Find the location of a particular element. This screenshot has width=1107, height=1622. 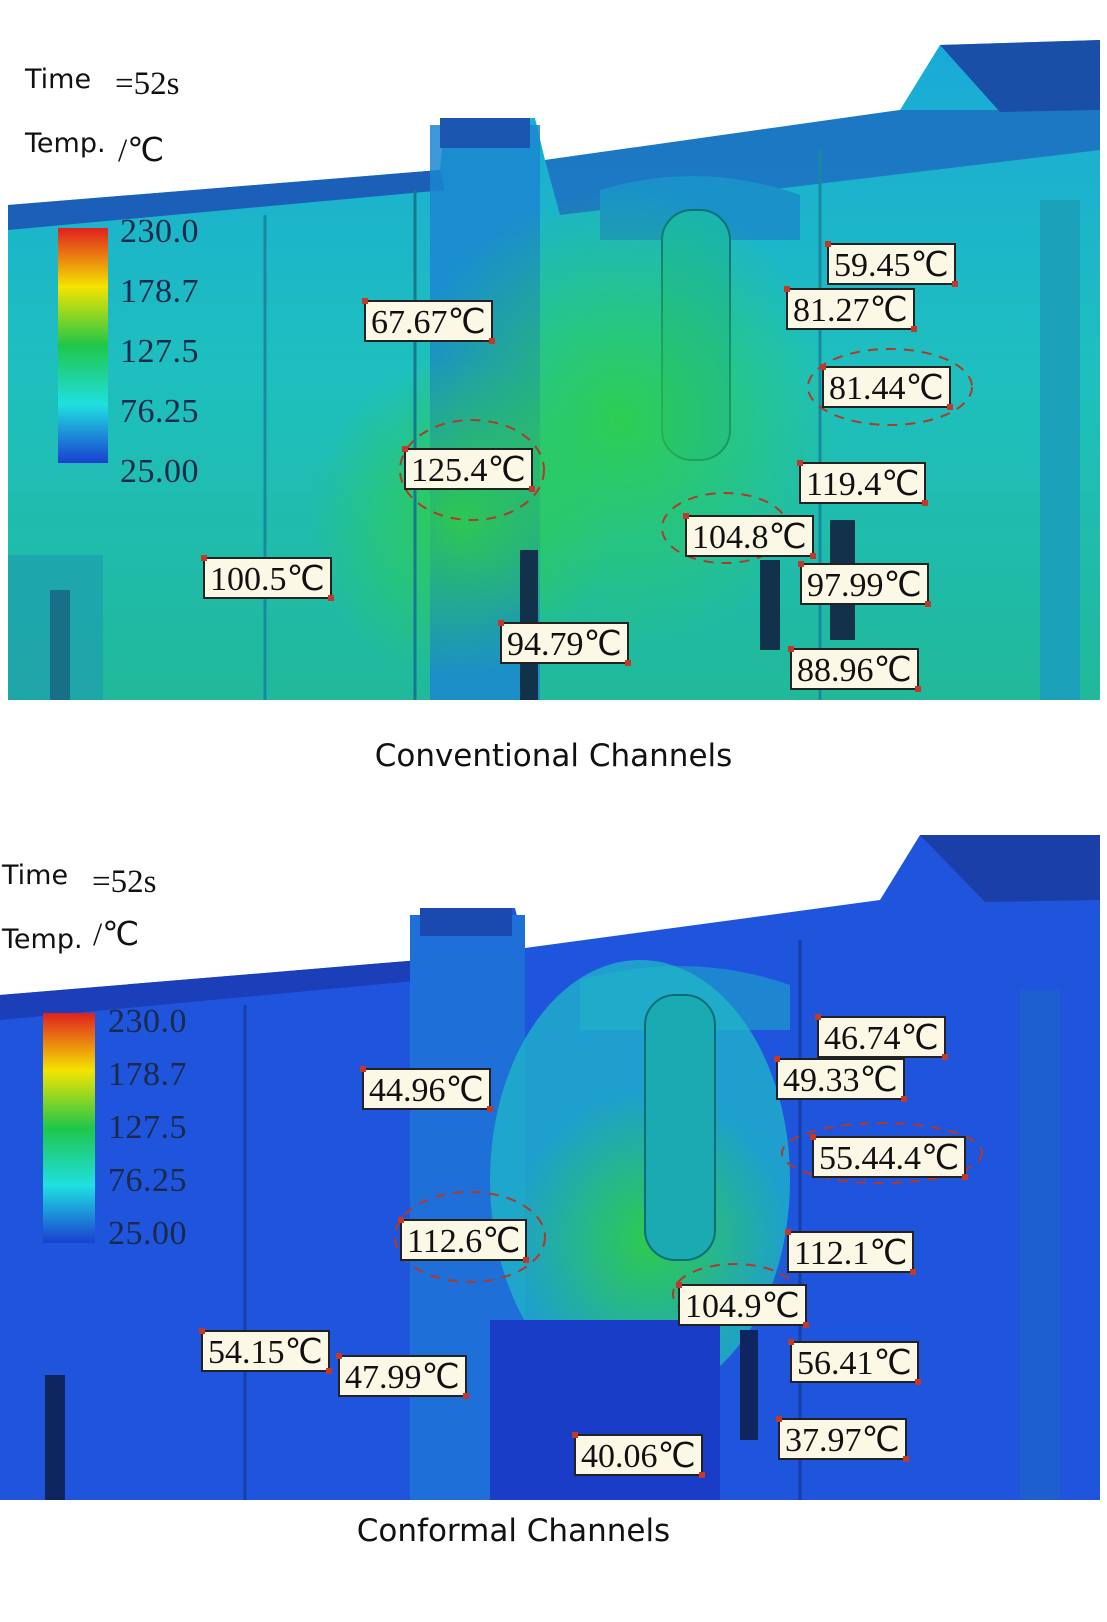

temp-label-box: 112.1℃ is located at coordinates (850, 1252).